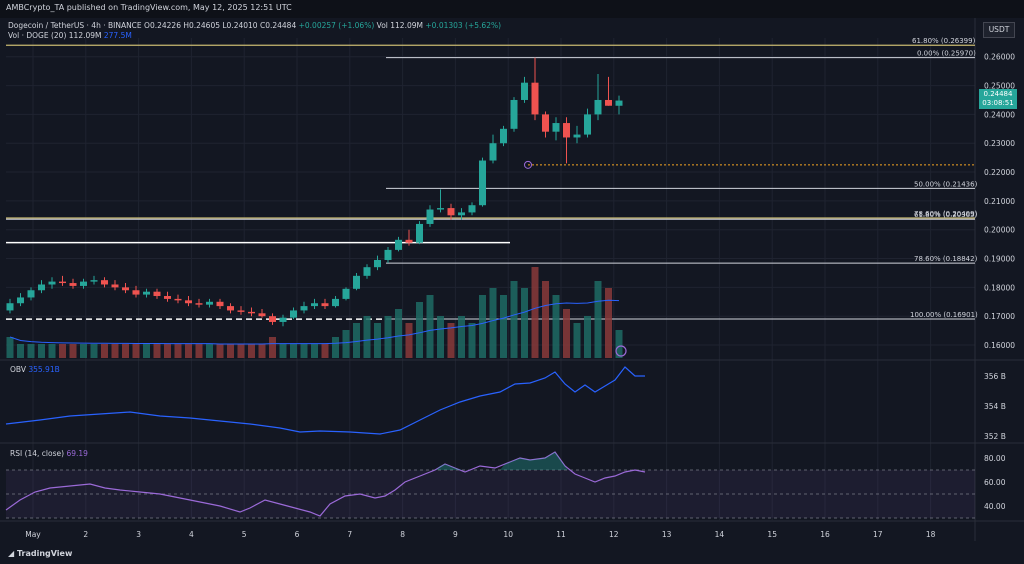 This screenshot has height=564, width=1024. Describe the element at coordinates (944, 315) in the screenshot. I see `fib-label: 100.00% (0.16901)` at that location.